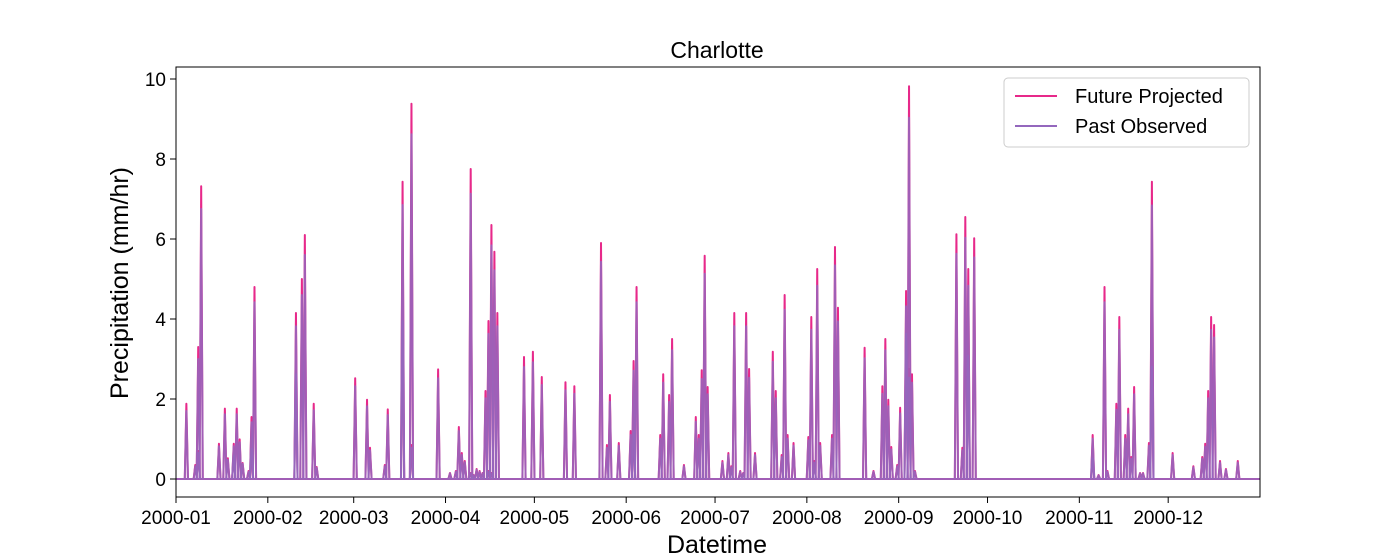 Image resolution: width=1400 pixels, height=560 pixels. I want to click on x-tick-label: 2000-08, so click(807, 518).